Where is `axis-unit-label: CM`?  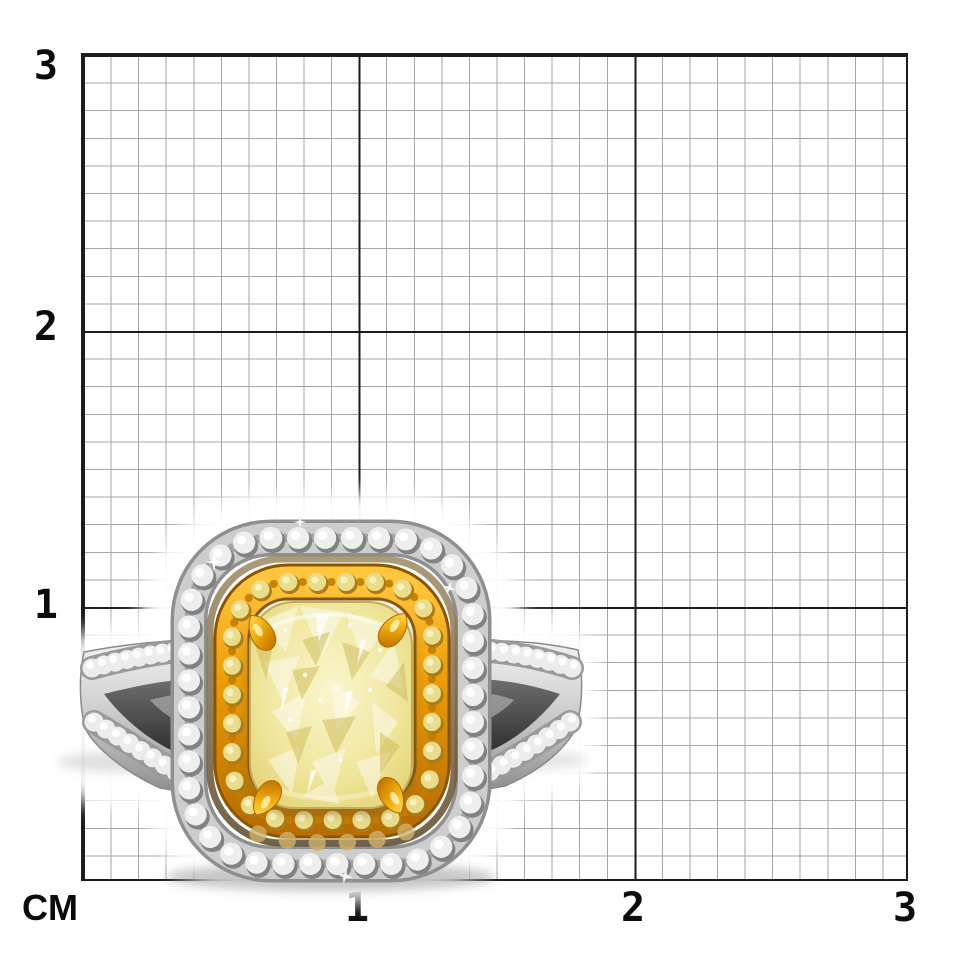 axis-unit-label: CM is located at coordinates (50, 907).